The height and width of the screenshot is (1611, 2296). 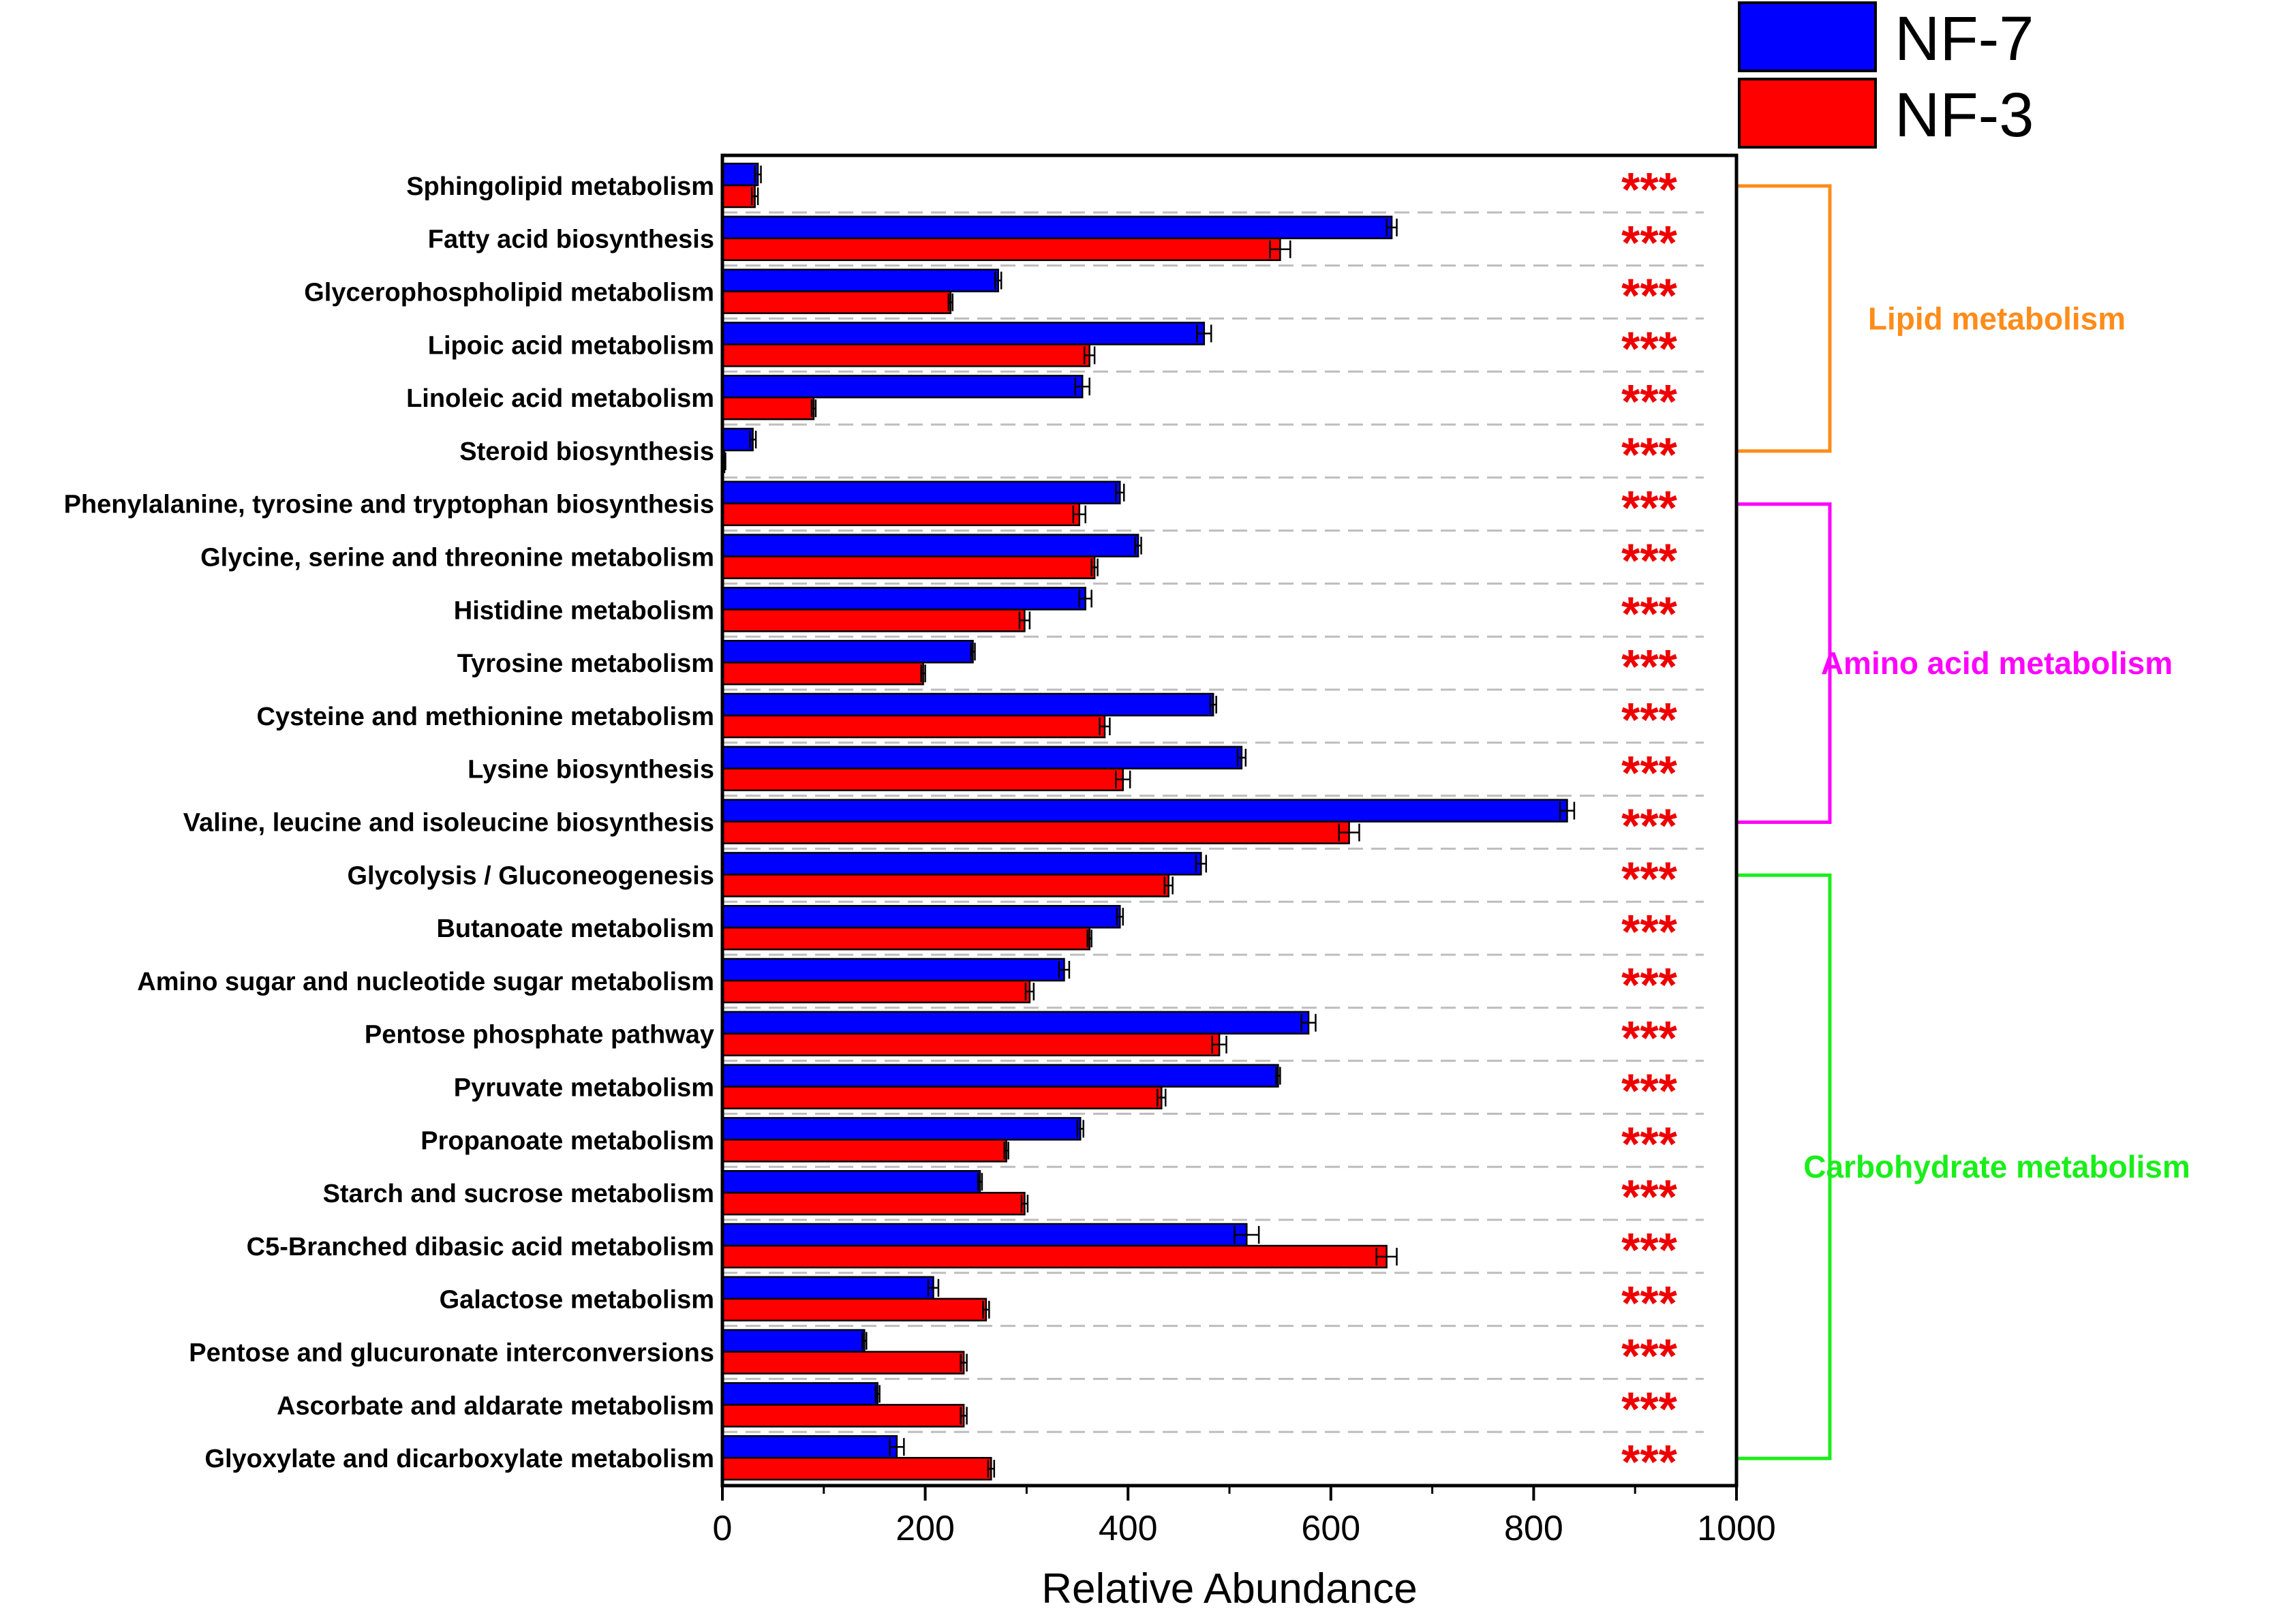 I want to click on category-label: Glycerophospholipid metabolism, so click(x=509, y=293).